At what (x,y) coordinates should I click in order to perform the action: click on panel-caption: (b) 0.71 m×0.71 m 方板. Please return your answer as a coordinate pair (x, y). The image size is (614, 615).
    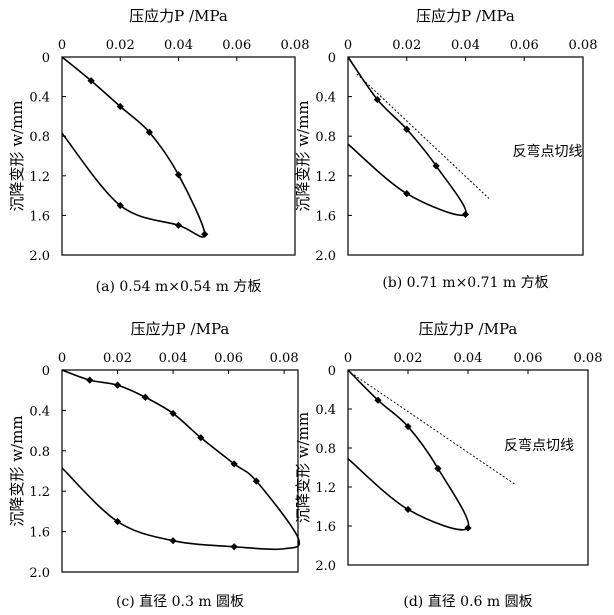
    Looking at the image, I should click on (465, 283).